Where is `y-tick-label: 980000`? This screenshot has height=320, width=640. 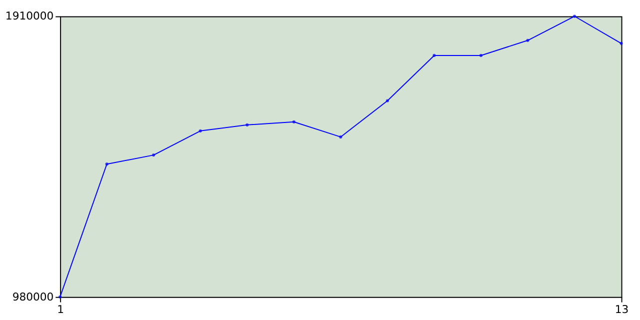 y-tick-label: 980000 is located at coordinates (33, 297).